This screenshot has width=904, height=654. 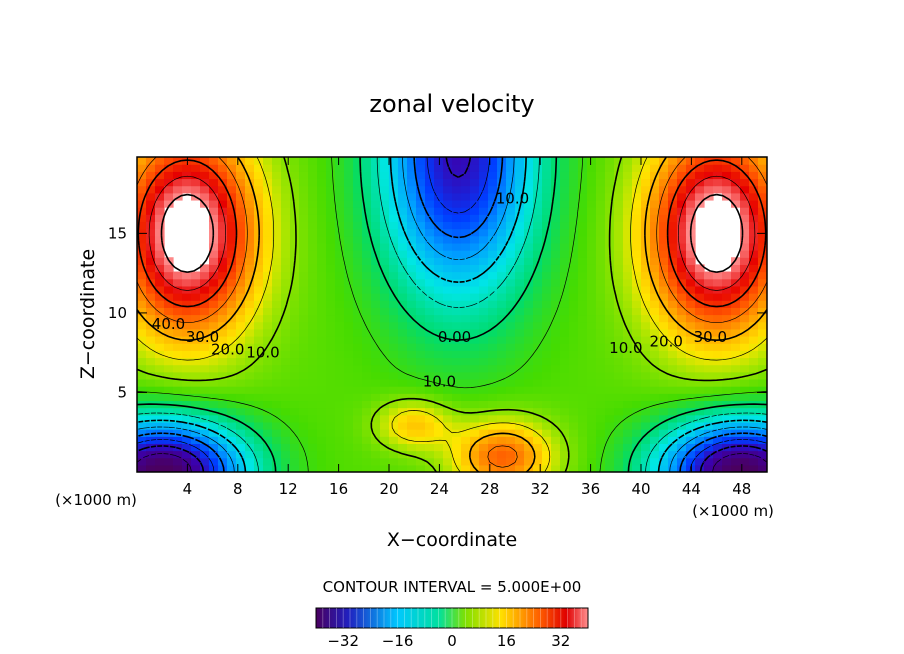 What do you see at coordinates (452, 233) in the screenshot?
I see `contour-line` at bounding box center [452, 233].